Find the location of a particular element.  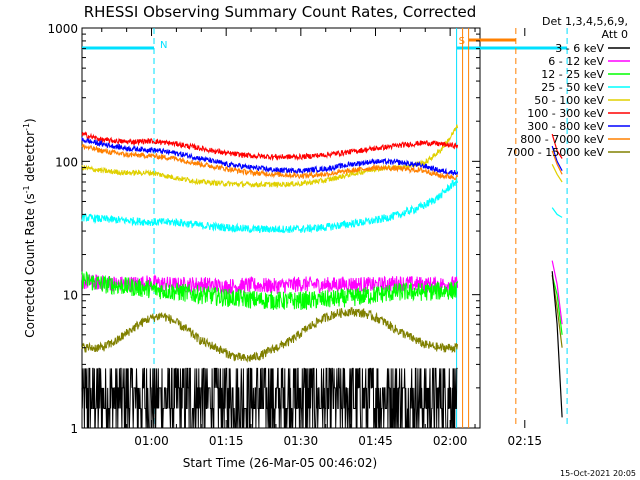

x-tick-label: 02:00 is located at coordinates (450, 441).